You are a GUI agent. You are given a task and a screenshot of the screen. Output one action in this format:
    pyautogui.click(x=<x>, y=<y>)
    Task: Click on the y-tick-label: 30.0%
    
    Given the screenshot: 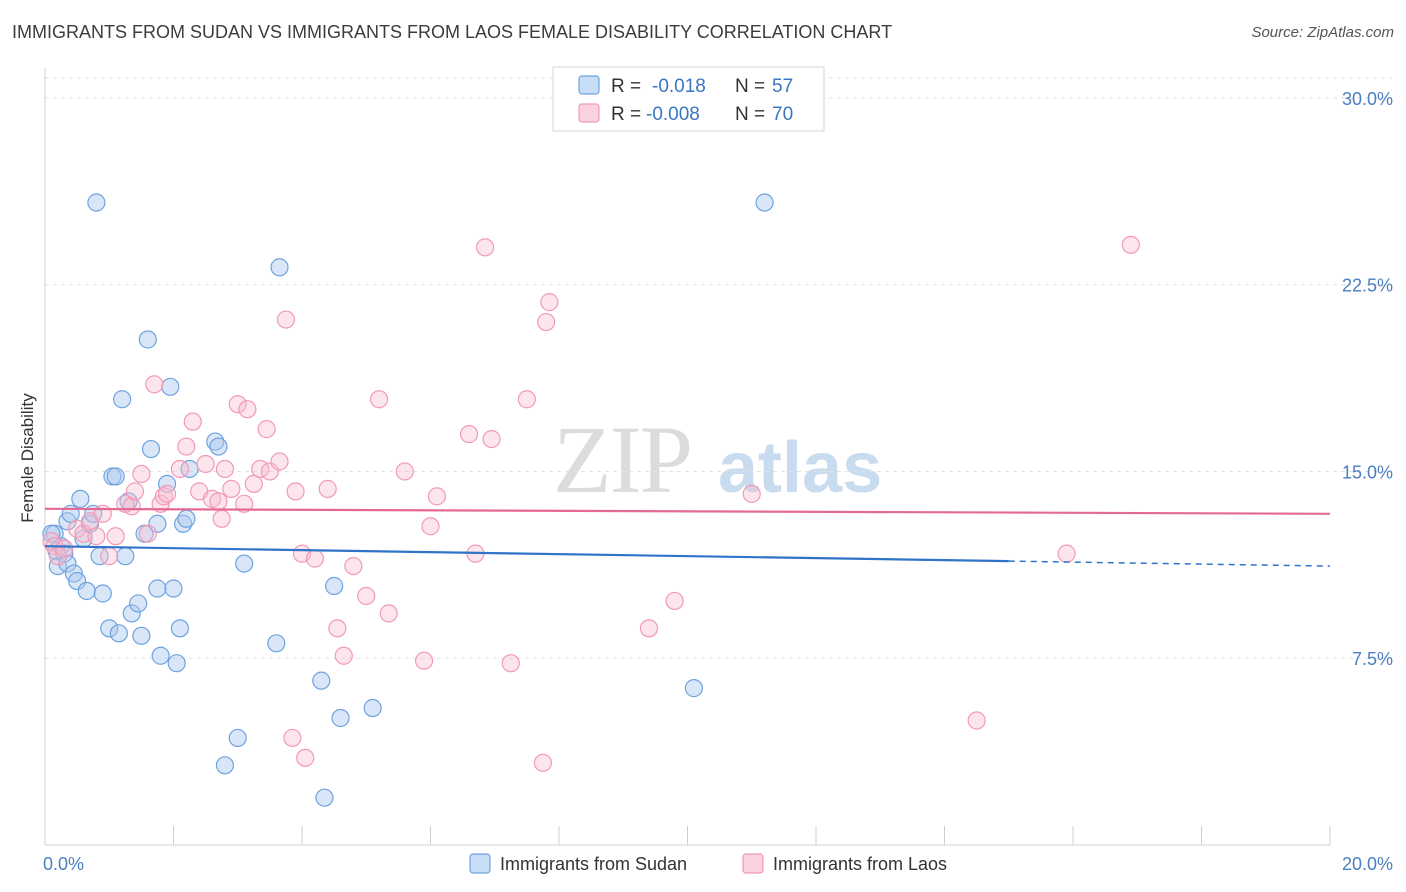 What is the action you would take?
    pyautogui.click(x=1367, y=99)
    